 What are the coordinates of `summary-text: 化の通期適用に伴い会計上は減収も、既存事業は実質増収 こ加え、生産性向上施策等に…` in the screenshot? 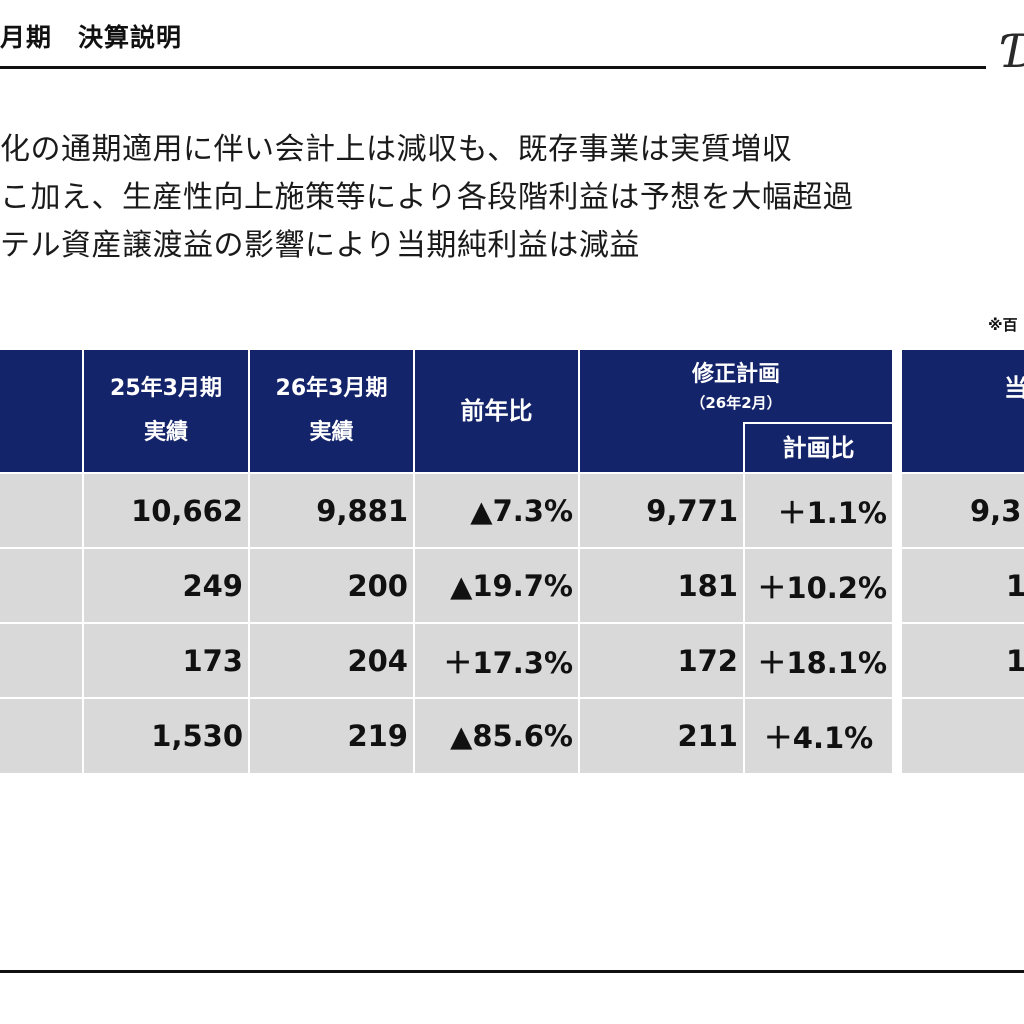 It's located at (426, 198).